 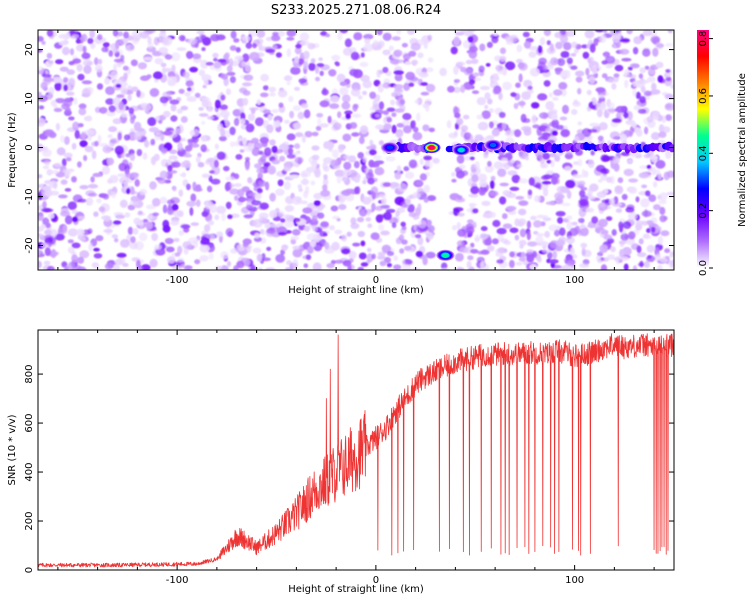 I want to click on hot-spot, so click(x=389, y=148).